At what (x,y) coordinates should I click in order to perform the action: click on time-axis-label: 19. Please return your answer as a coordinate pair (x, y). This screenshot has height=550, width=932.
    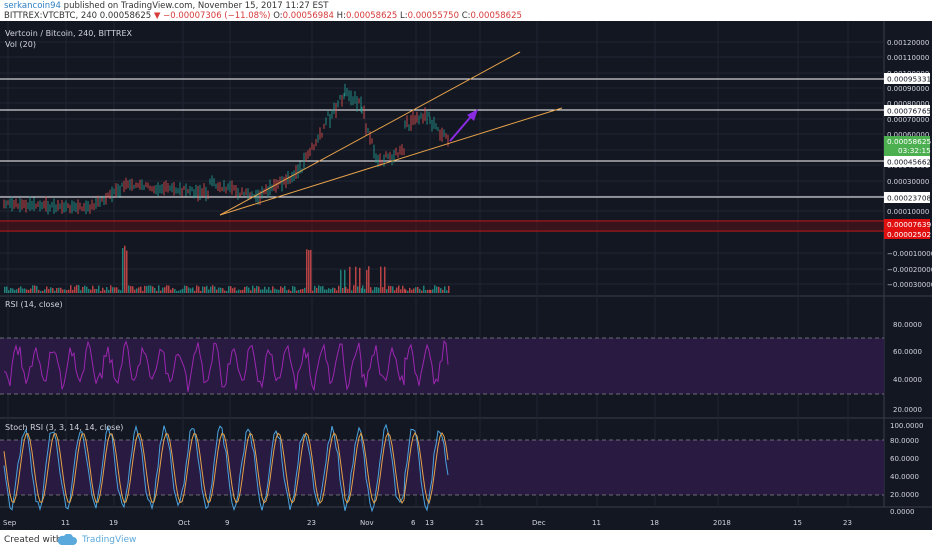
    Looking at the image, I should click on (113, 523).